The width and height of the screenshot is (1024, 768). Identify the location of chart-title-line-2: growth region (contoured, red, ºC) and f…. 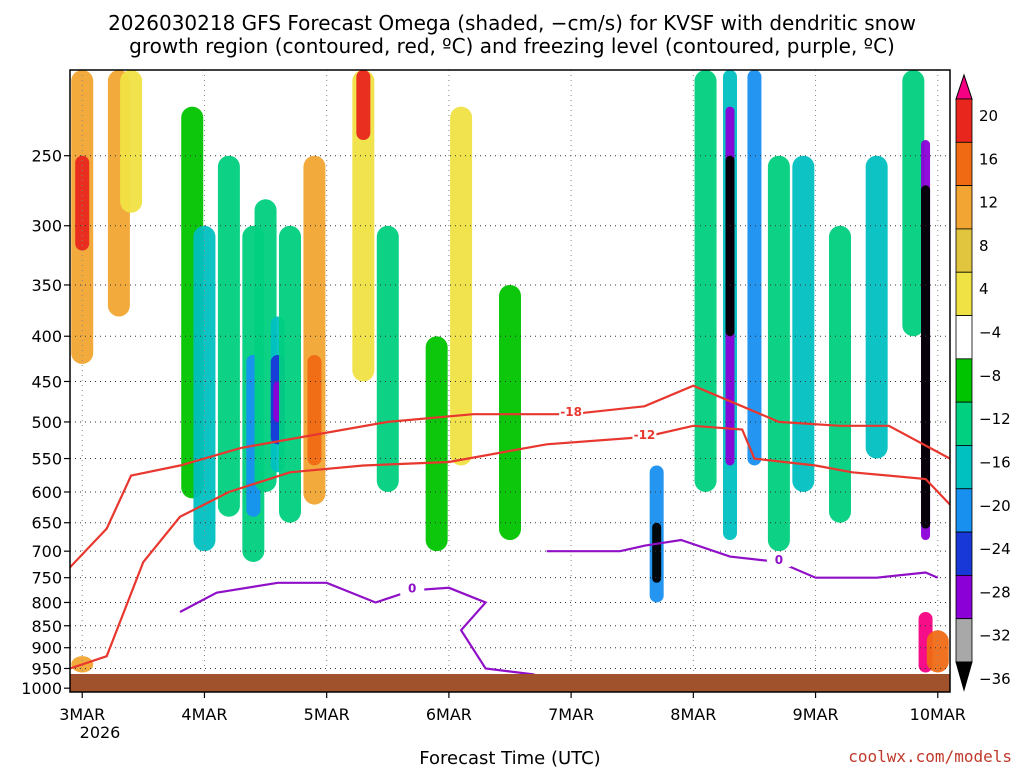
(512, 46).